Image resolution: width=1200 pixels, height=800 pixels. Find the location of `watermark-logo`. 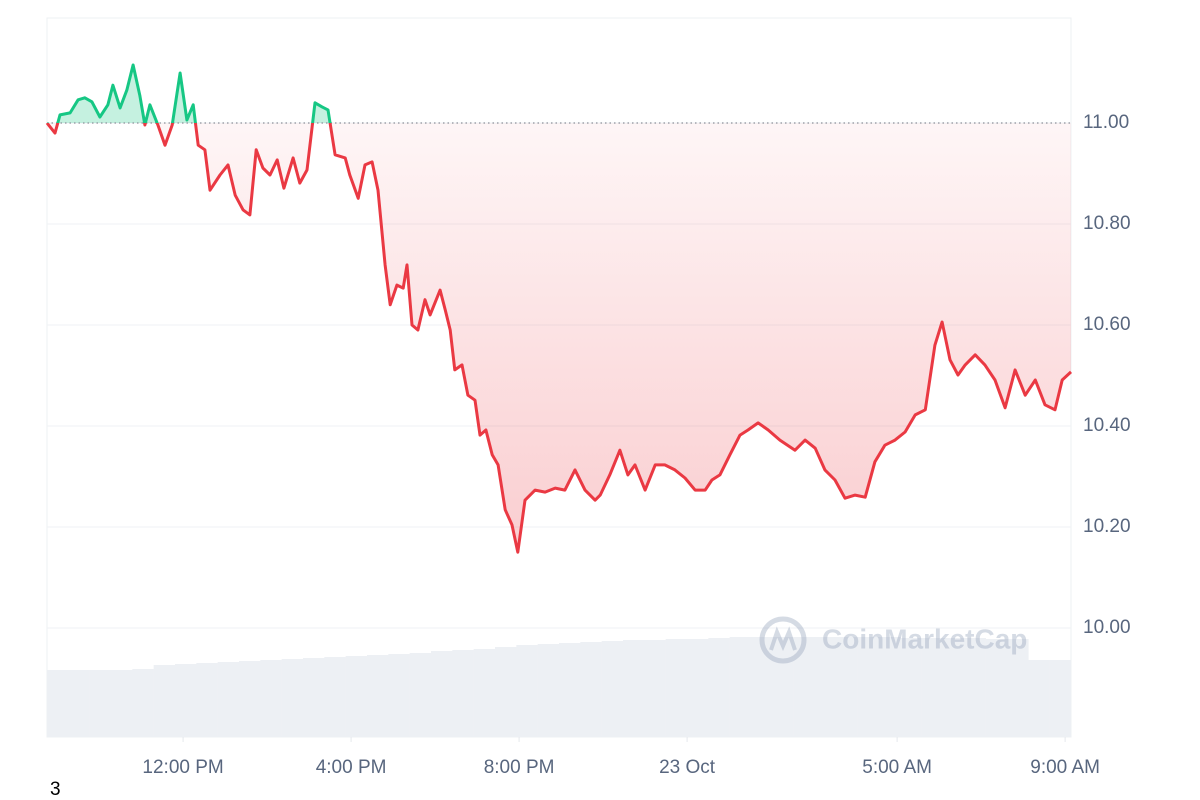

watermark-logo is located at coordinates (783, 640).